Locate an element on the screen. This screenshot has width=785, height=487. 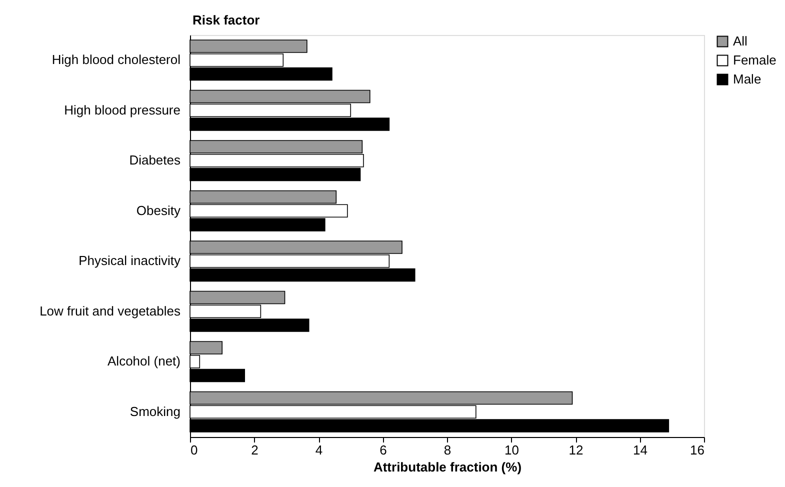
x-tick-label: 8 is located at coordinates (448, 450).